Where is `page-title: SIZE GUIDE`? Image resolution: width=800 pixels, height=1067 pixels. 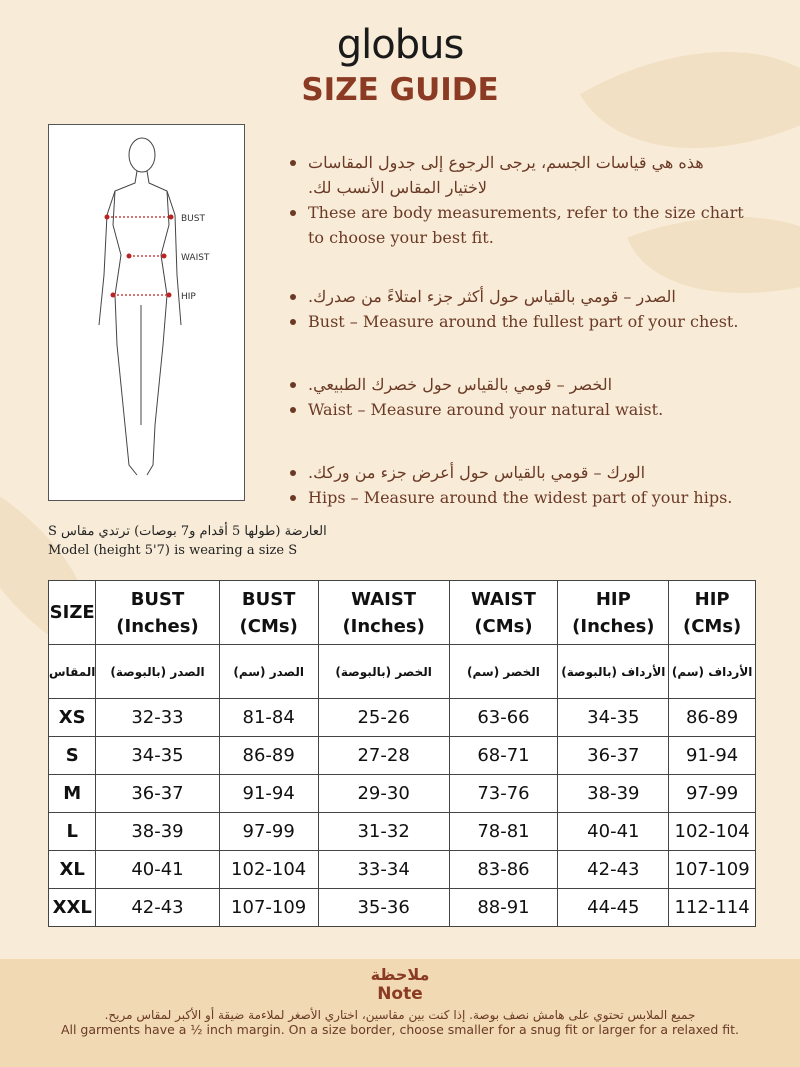 page-title: SIZE GUIDE is located at coordinates (400, 90).